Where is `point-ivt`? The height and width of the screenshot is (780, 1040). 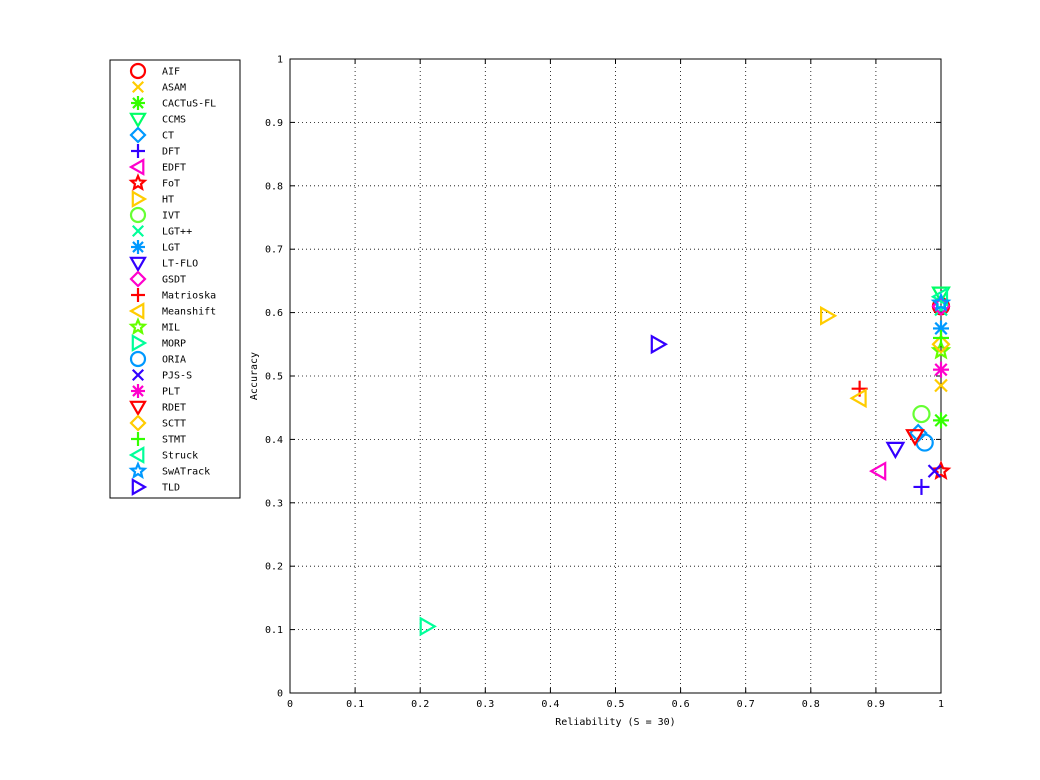 point-ivt is located at coordinates (921, 414).